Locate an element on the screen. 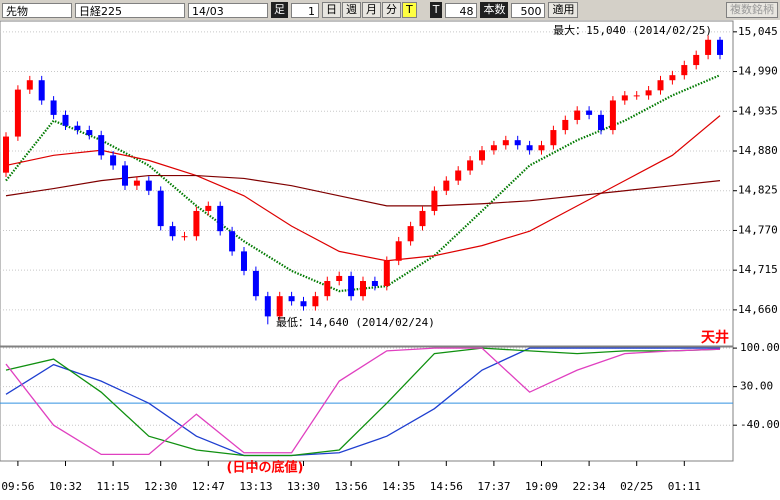  period-button: T is located at coordinates (409, 10).